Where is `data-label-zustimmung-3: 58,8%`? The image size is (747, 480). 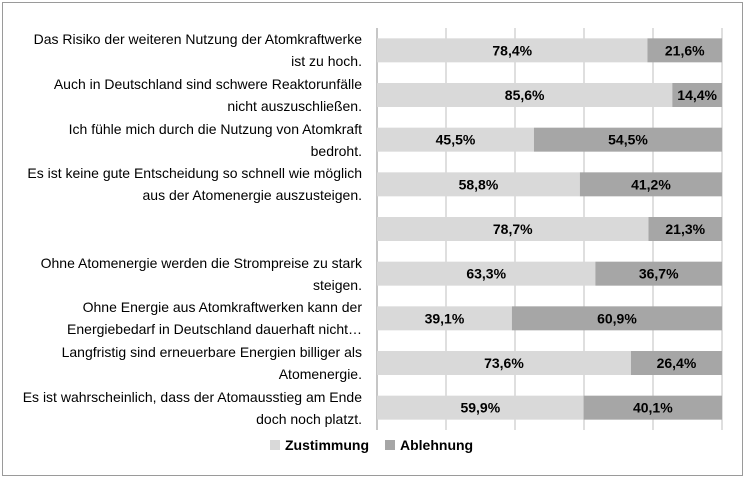
data-label-zustimmung-3: 58,8% is located at coordinates (479, 184).